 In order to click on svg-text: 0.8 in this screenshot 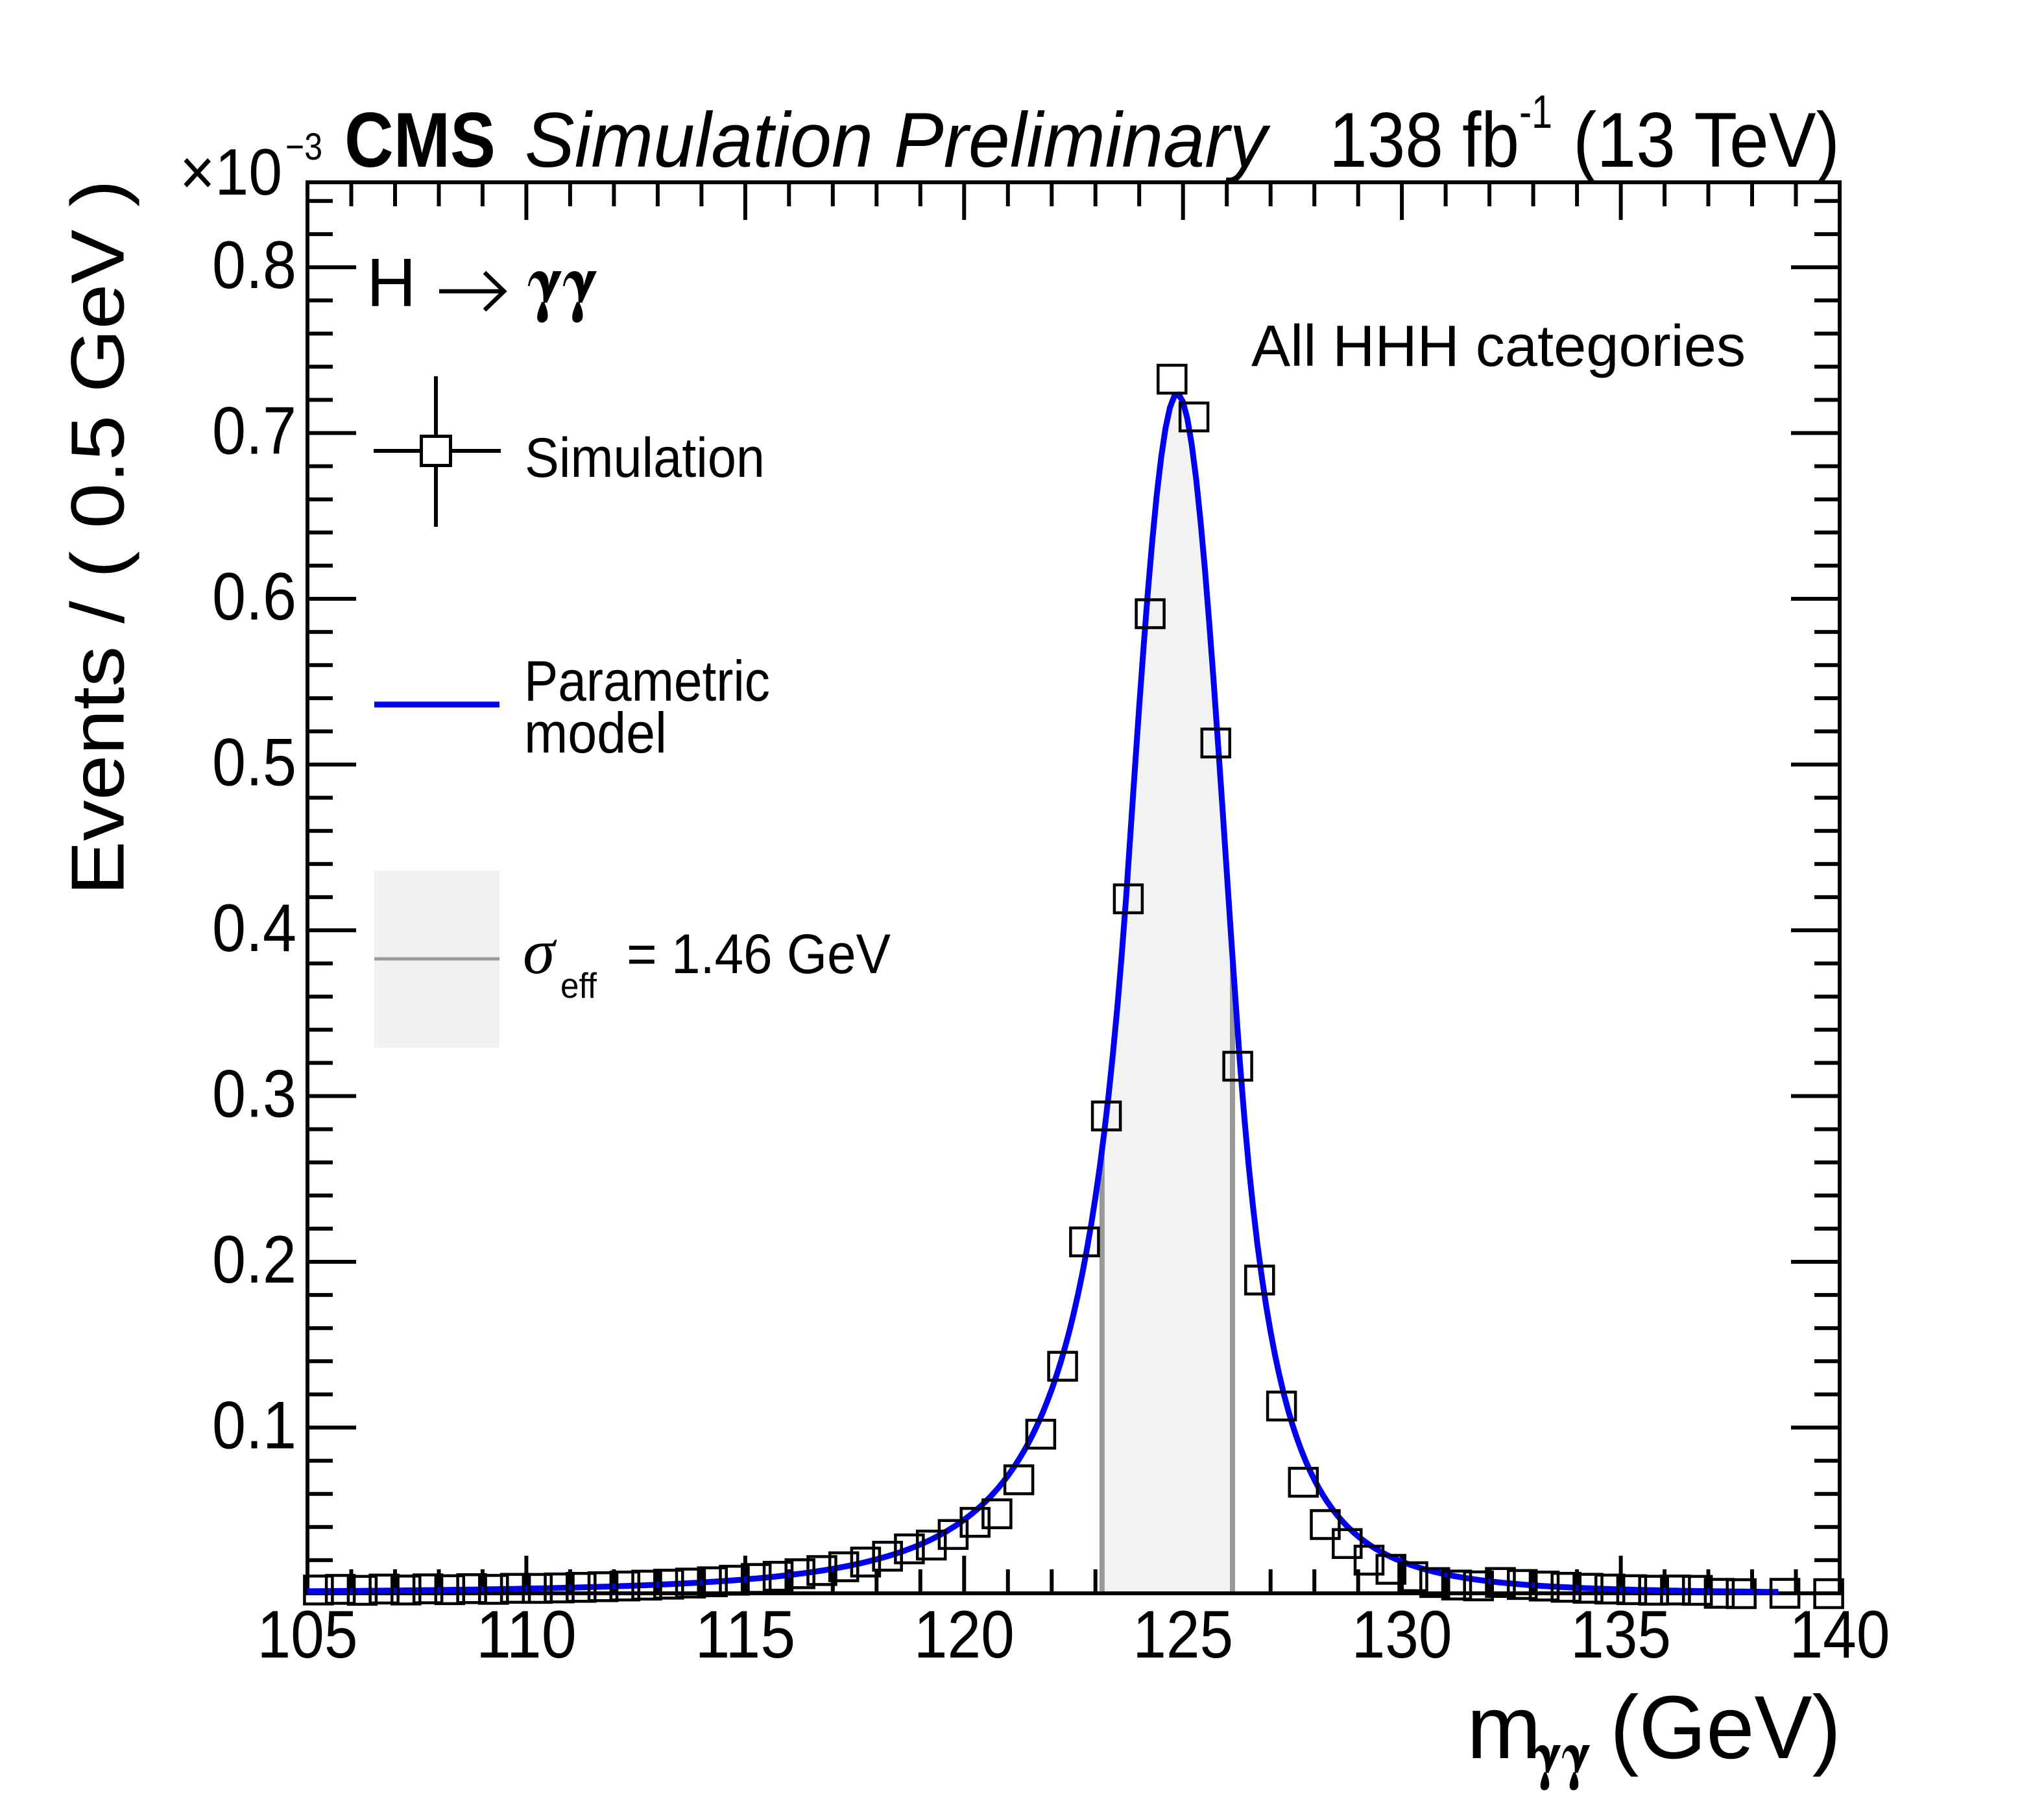, I will do `click(254, 265)`.